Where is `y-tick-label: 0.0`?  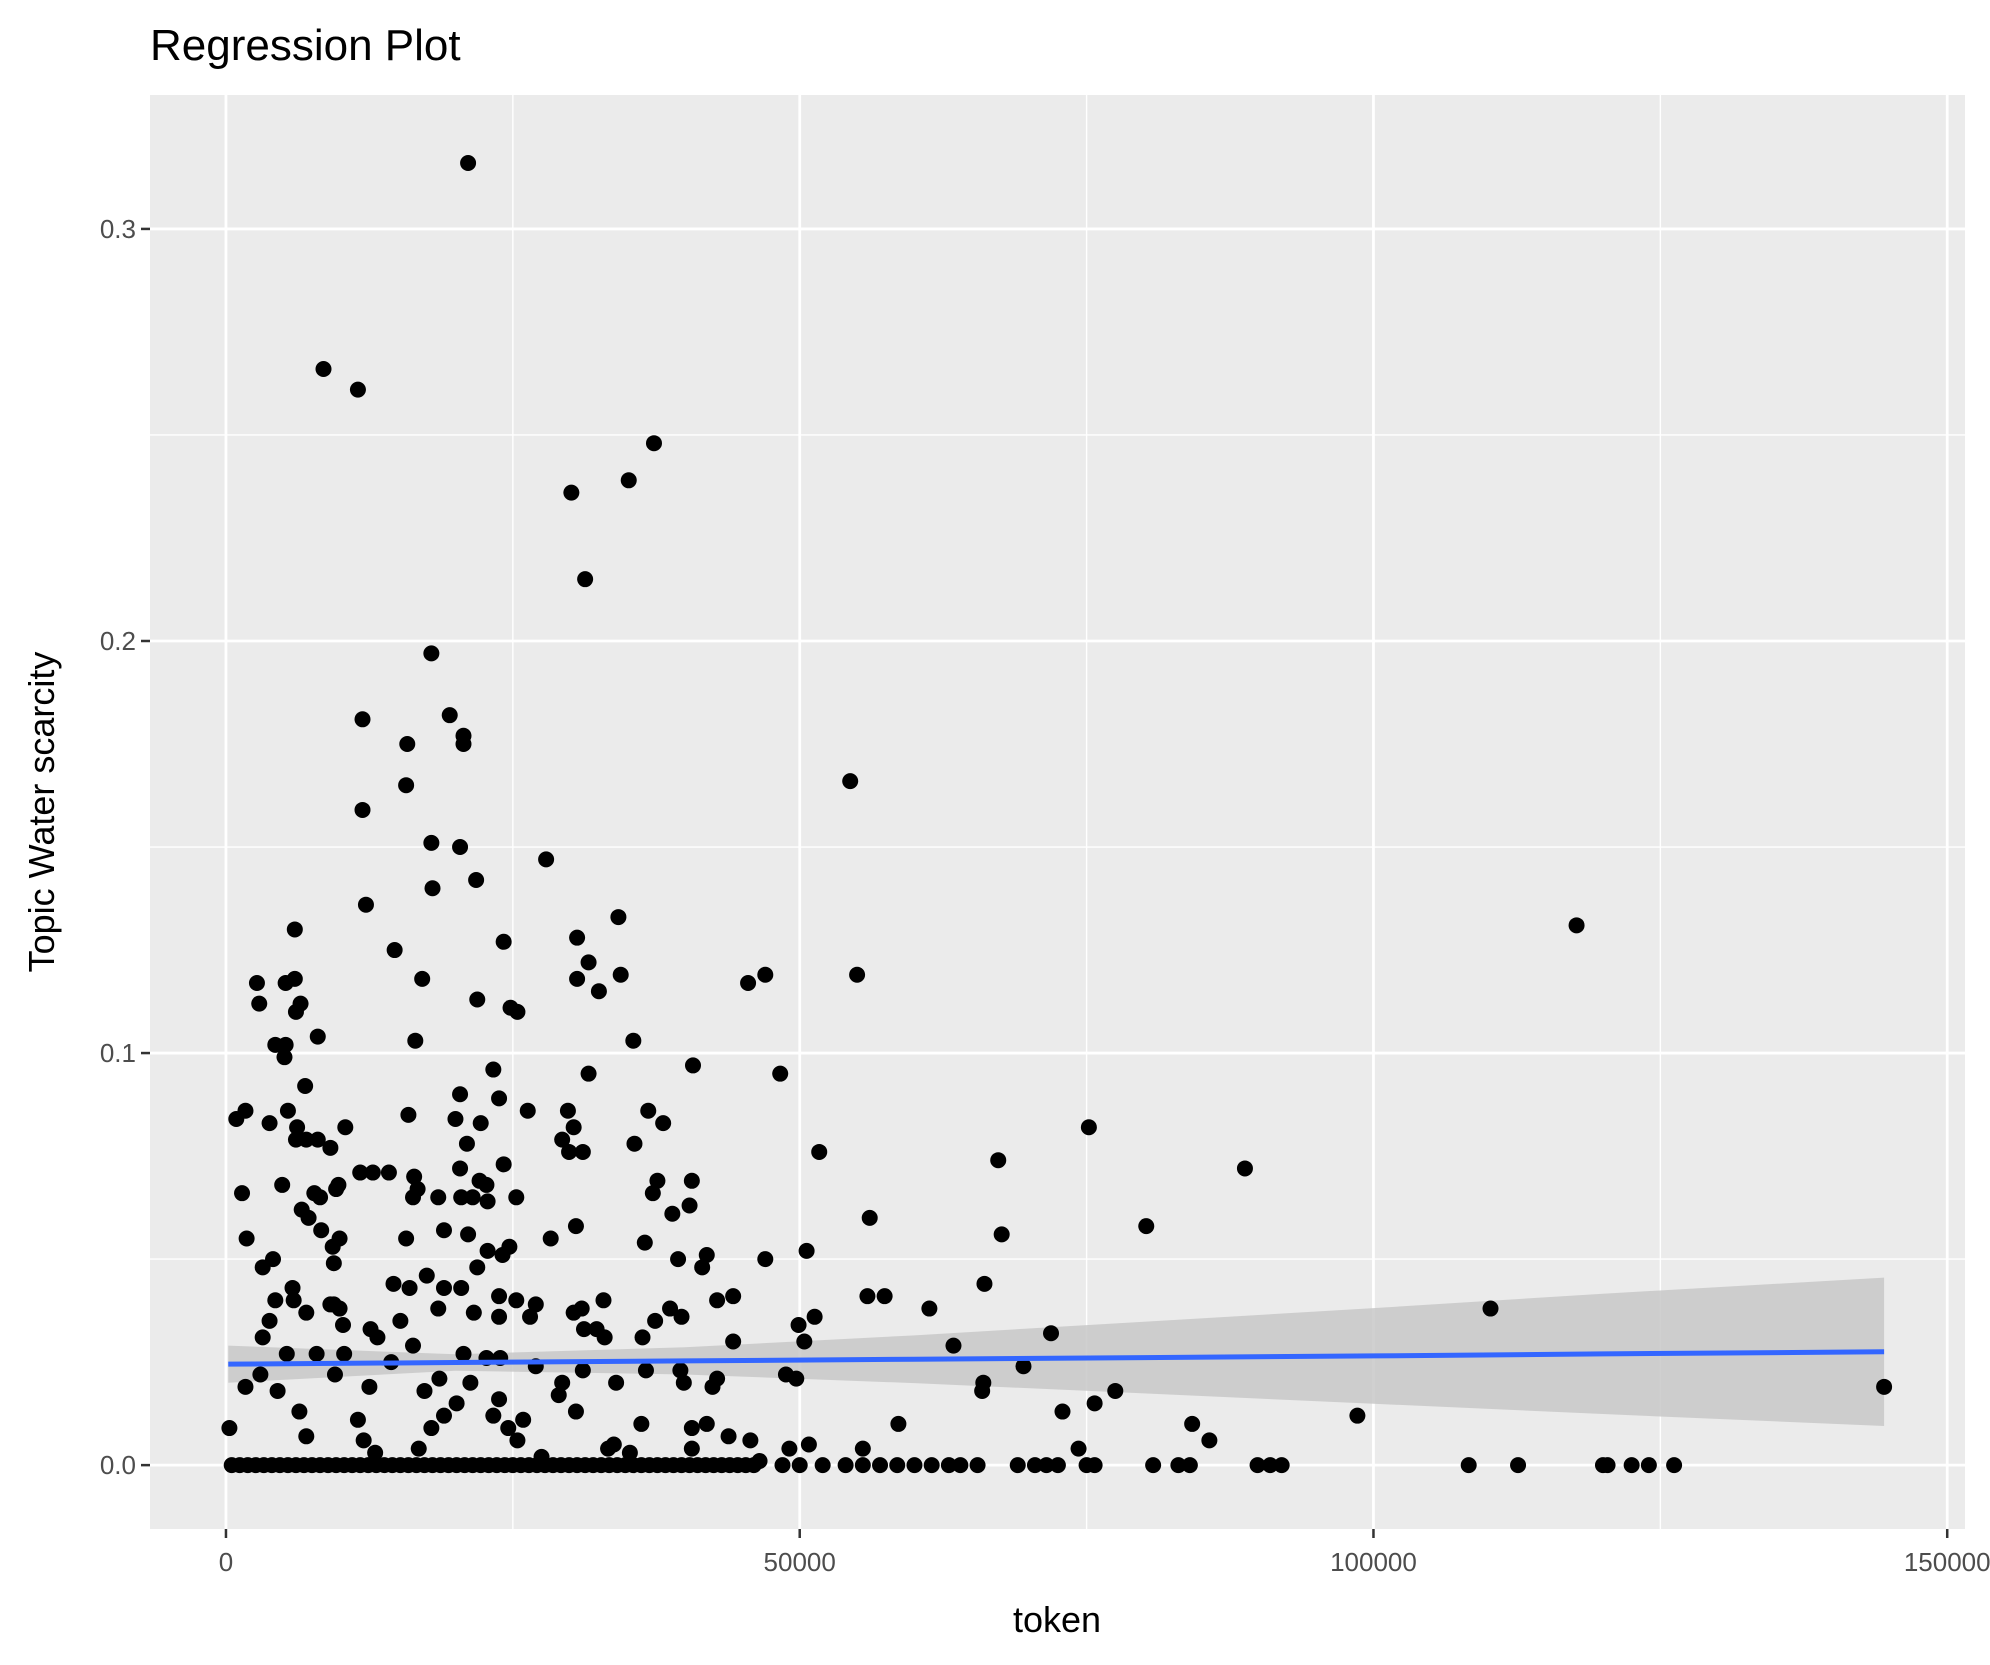 y-tick-label: 0.0 is located at coordinates (118, 1465).